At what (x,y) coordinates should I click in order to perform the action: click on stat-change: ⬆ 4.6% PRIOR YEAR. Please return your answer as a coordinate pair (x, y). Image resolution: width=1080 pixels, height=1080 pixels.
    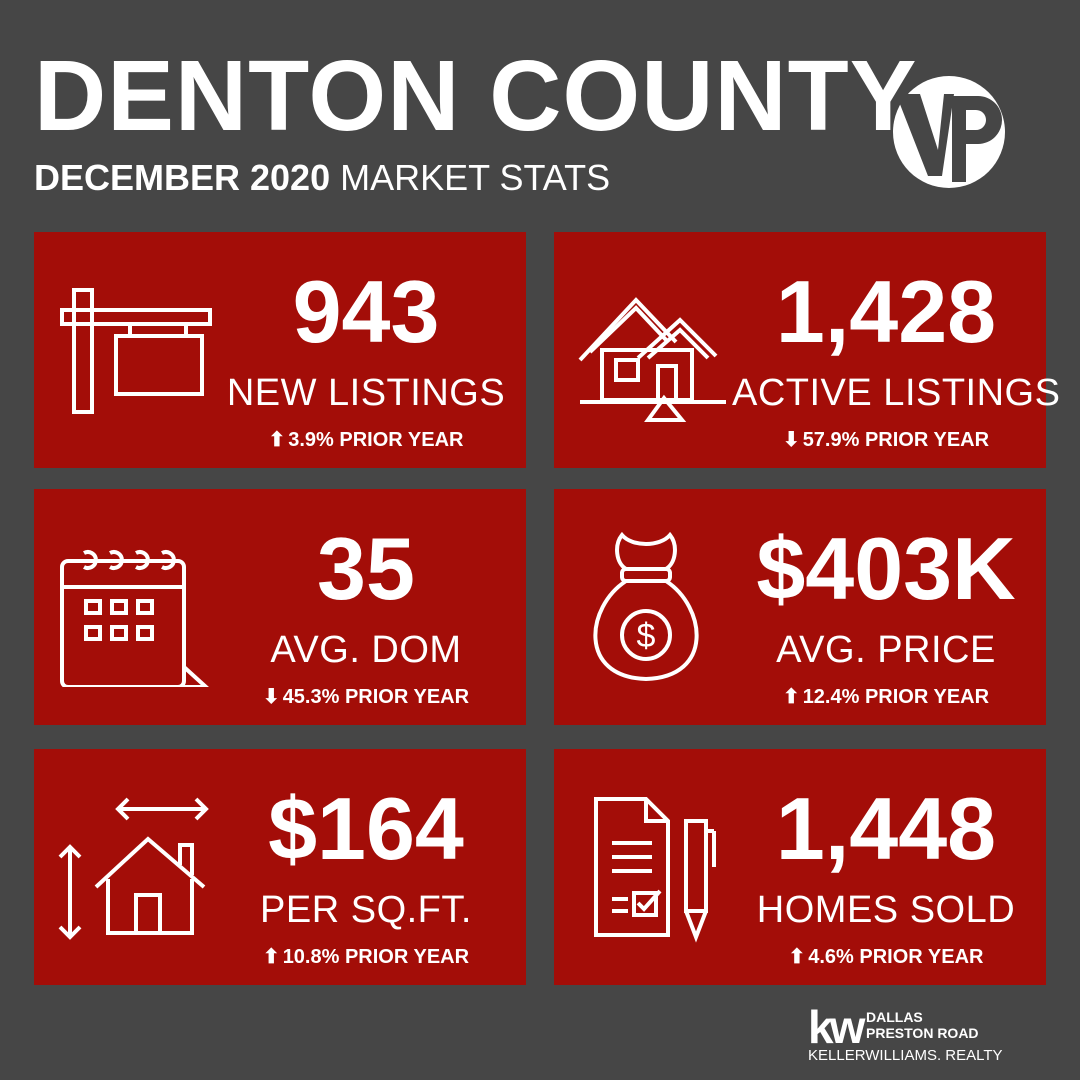
    Looking at the image, I should click on (886, 957).